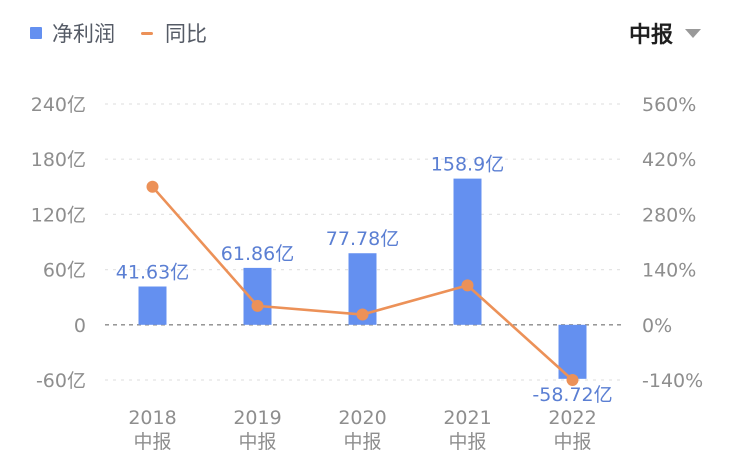 This screenshot has width=735, height=474. Describe the element at coordinates (672, 381) in the screenshot. I see `y-right-tick-label: -140%` at that location.